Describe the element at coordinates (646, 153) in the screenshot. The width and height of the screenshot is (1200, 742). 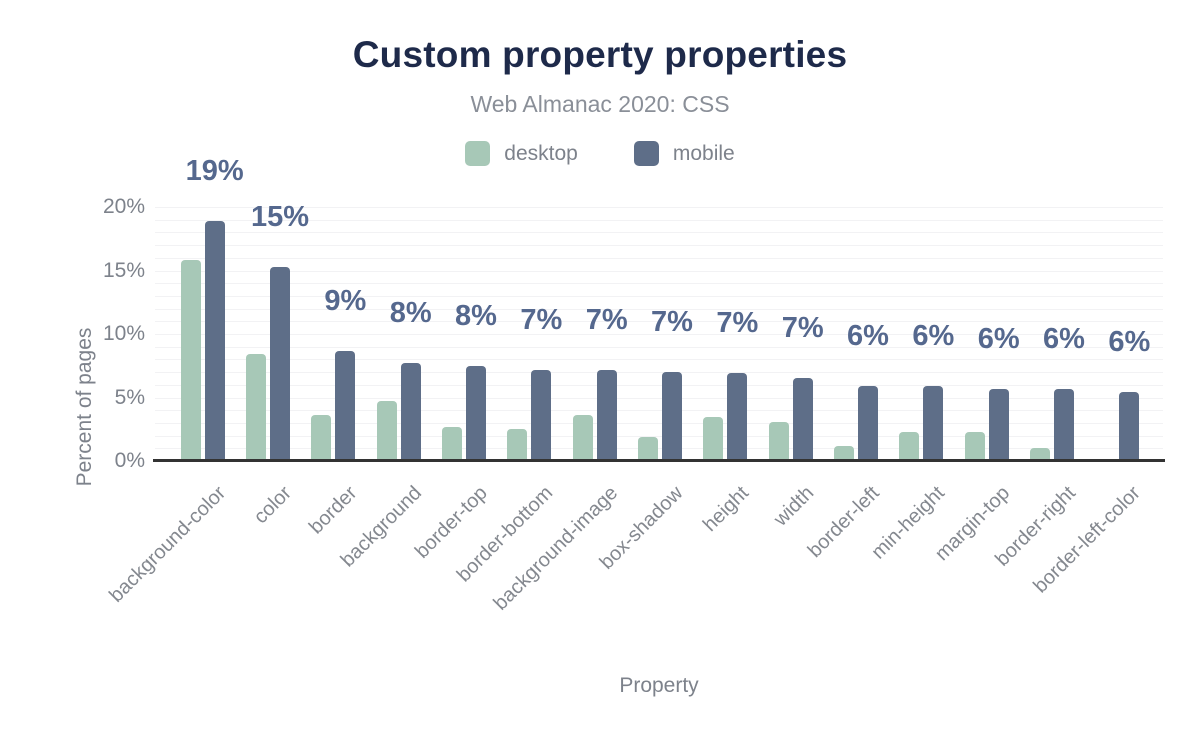
I see `mobile-swatch-icon` at that location.